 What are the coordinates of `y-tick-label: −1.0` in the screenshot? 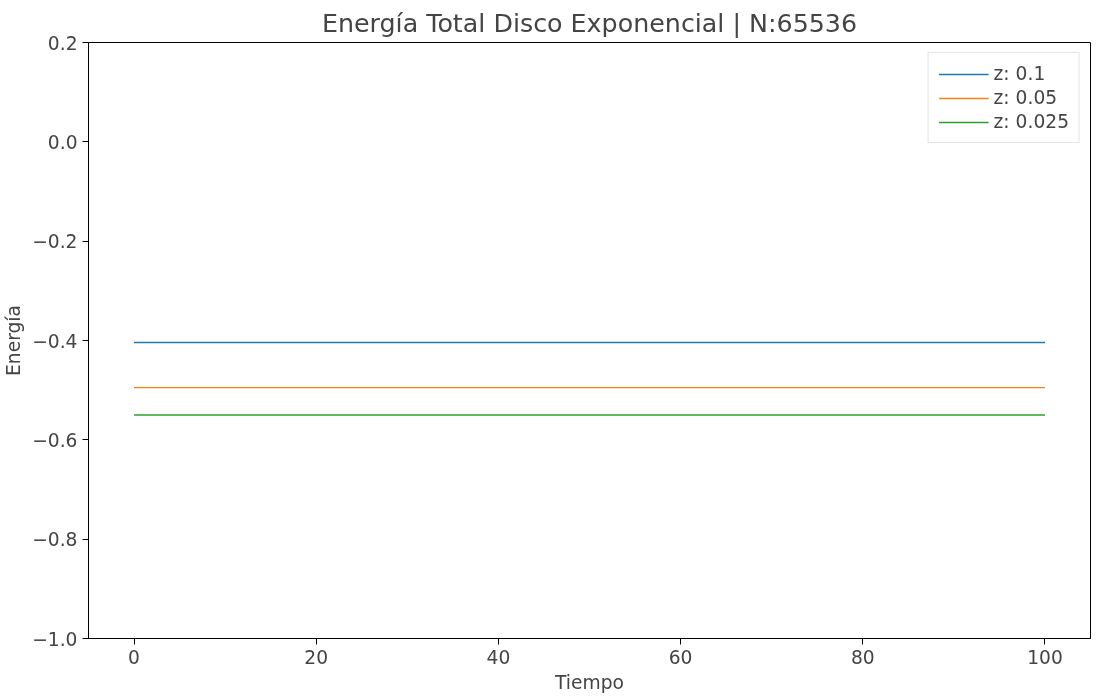 It's located at (55, 639).